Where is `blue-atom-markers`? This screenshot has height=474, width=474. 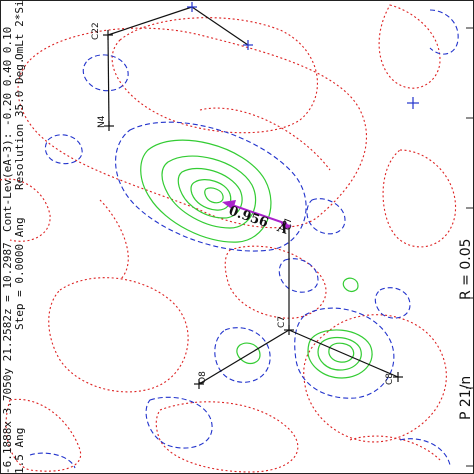 blue-atom-markers is located at coordinates (303, 55).